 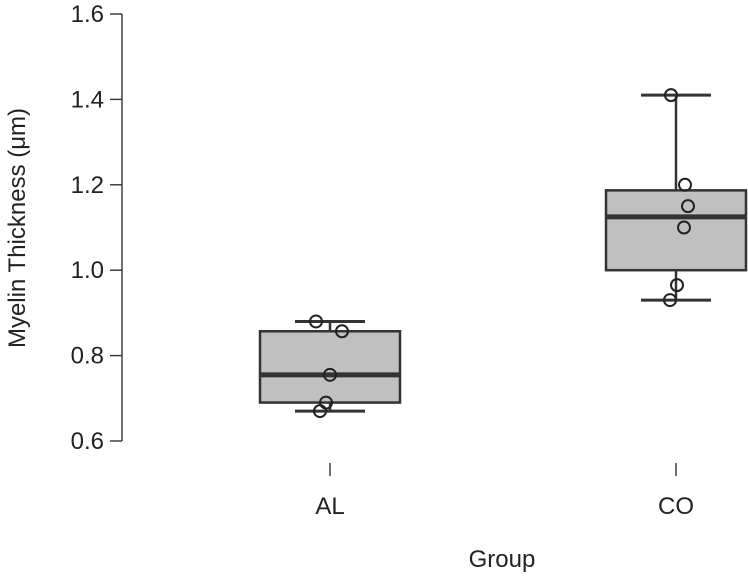 I want to click on y-axis: 0.6 0.8 1.0 1.2 1.4 1.6, so click(x=97, y=228).